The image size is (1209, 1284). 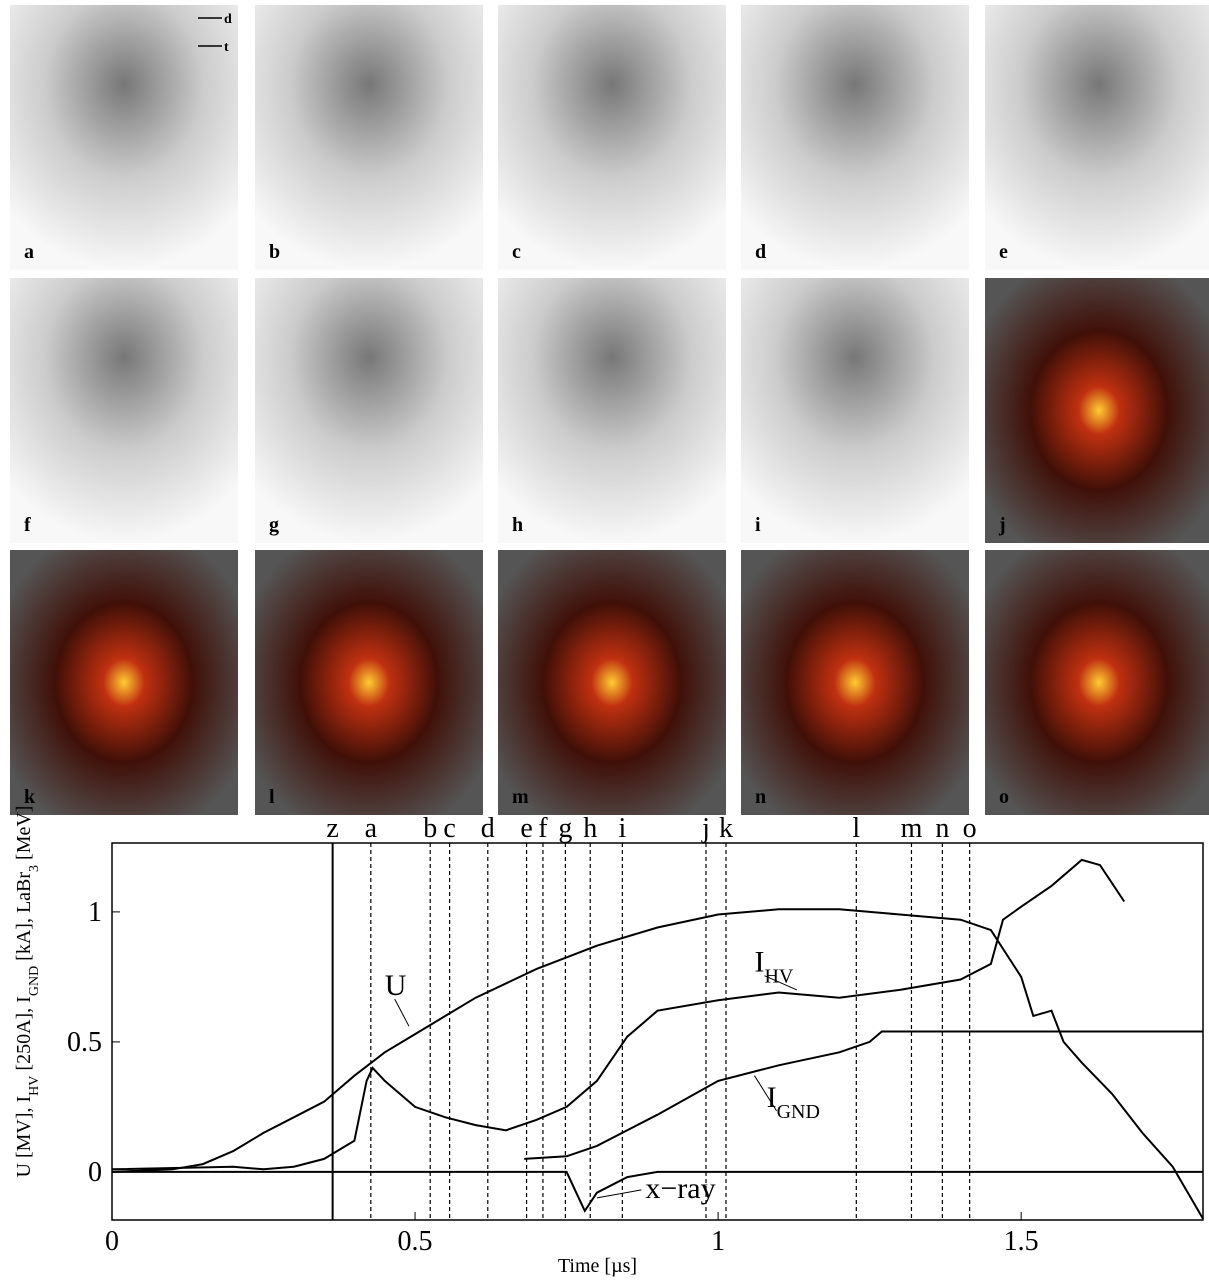 I want to click on x-tick-label: 1.5, so click(x=1021, y=1241).